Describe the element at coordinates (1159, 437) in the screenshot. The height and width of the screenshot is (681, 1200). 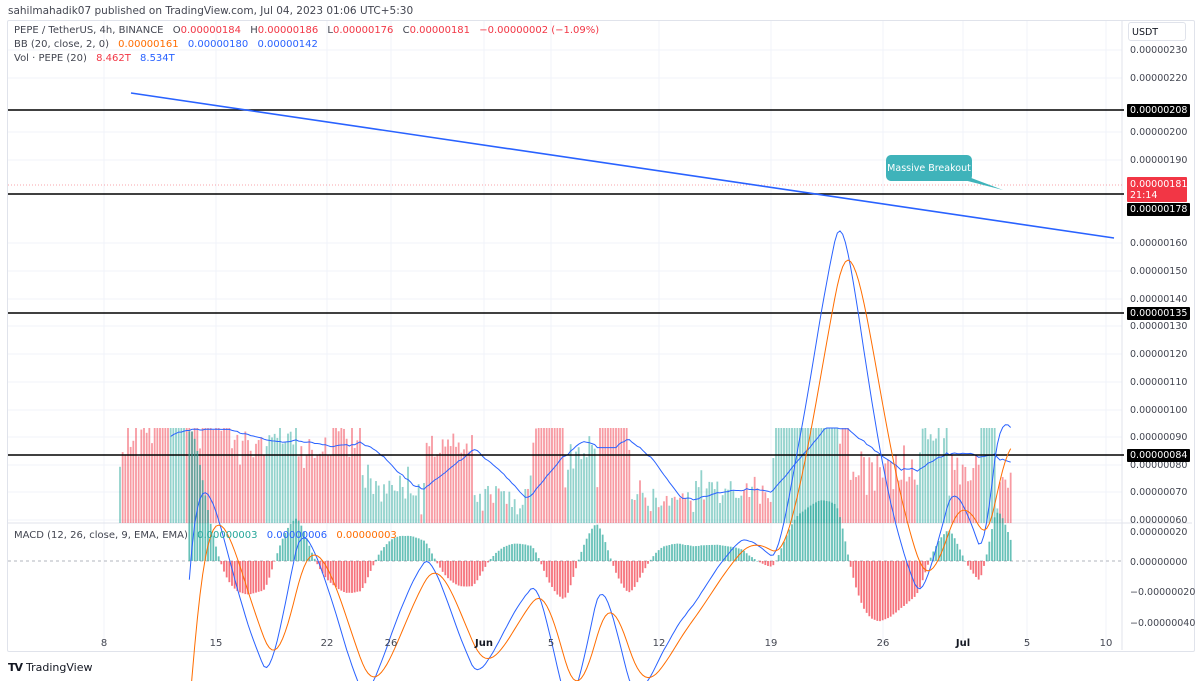
I see `price-label: 0.00000090` at that location.